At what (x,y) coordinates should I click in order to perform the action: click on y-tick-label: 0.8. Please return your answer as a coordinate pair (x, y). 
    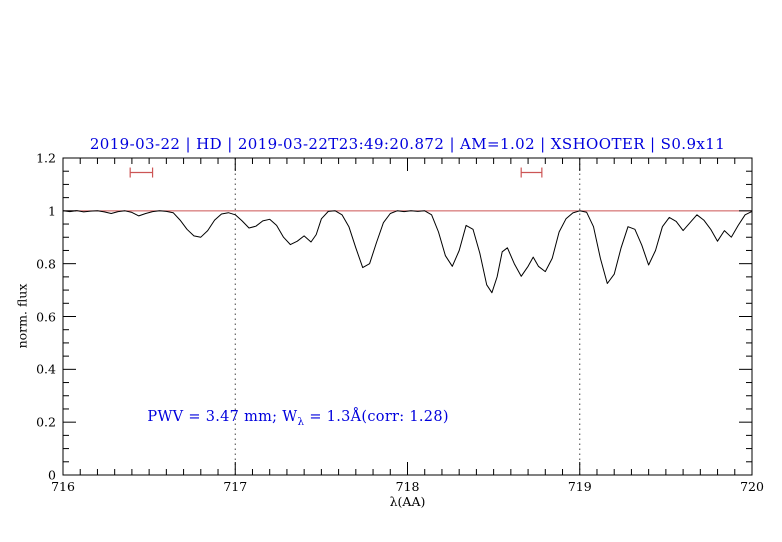
    Looking at the image, I should click on (46, 264).